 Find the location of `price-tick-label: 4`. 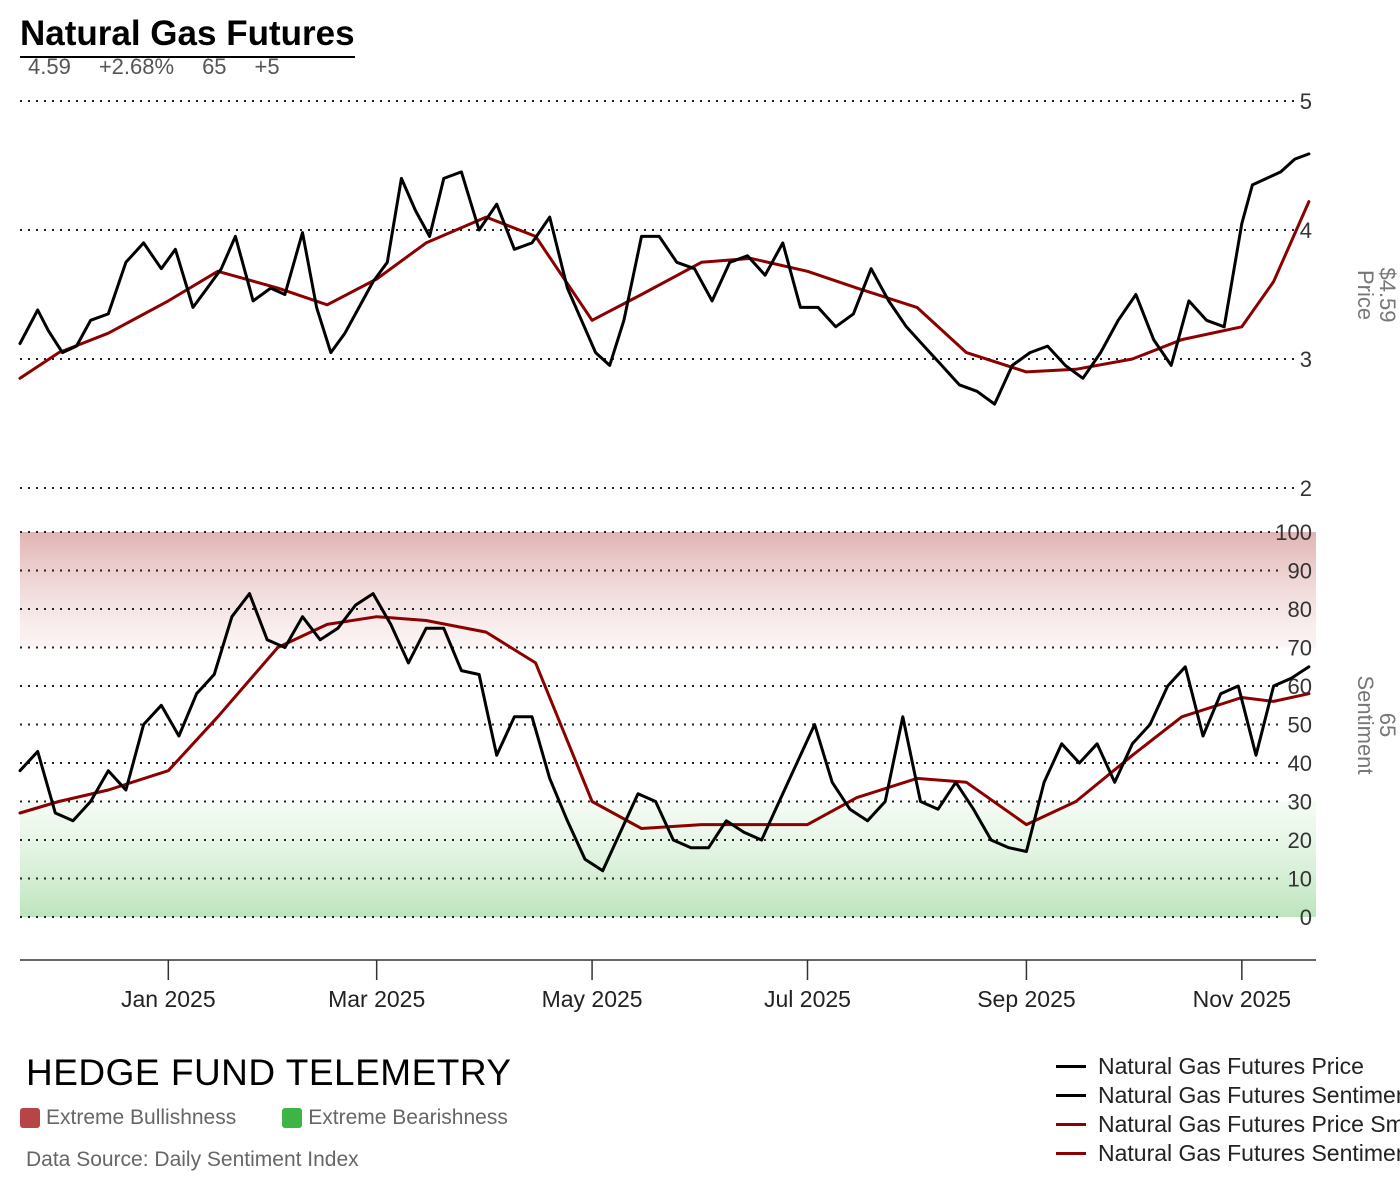

price-tick-label: 4 is located at coordinates (1306, 230).